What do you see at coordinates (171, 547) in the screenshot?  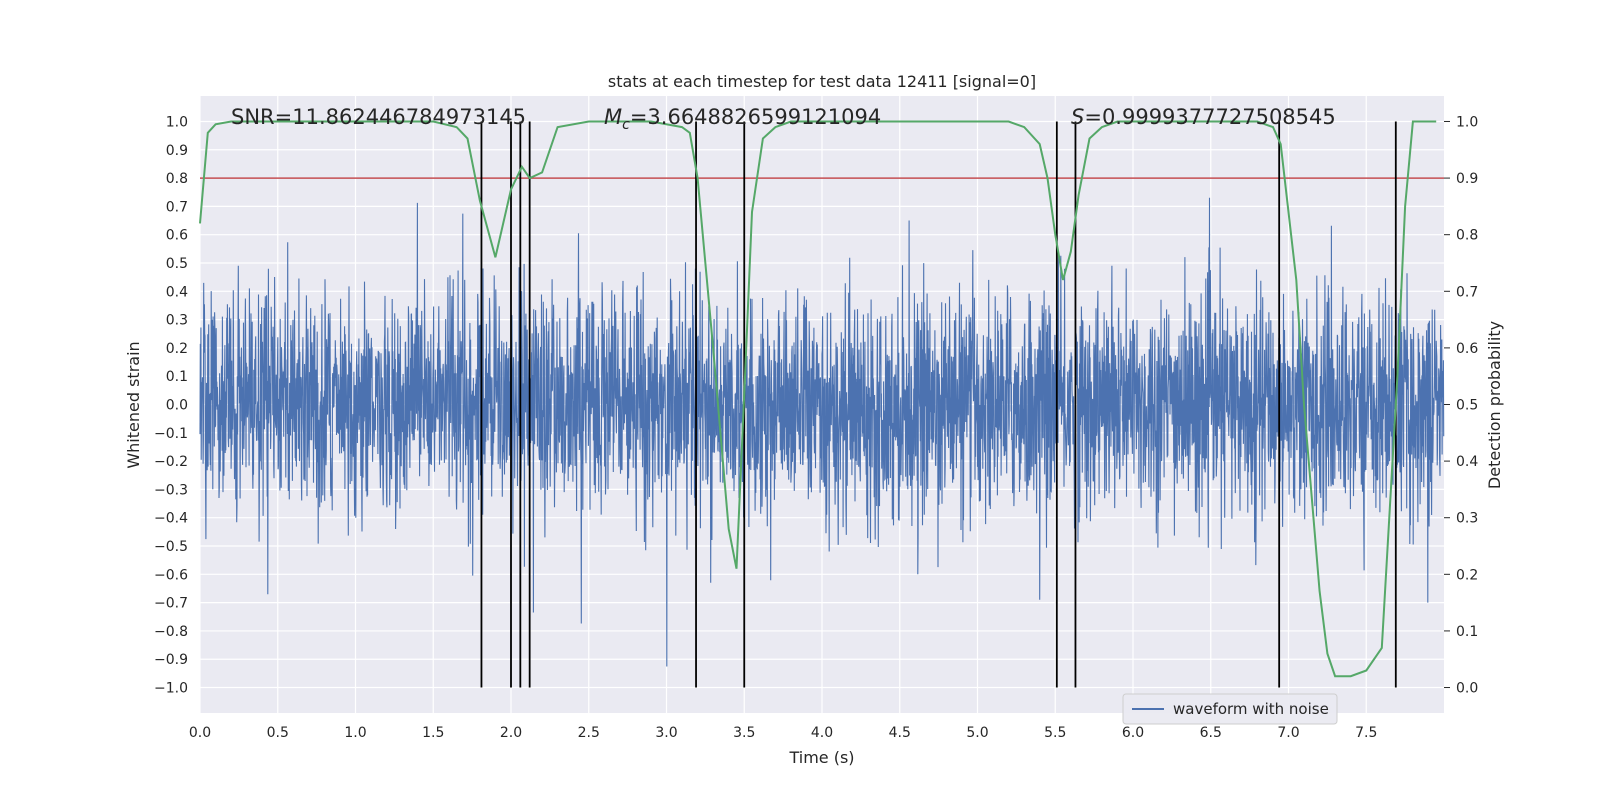 I see `y-left-tick-label: −0.5` at bounding box center [171, 547].